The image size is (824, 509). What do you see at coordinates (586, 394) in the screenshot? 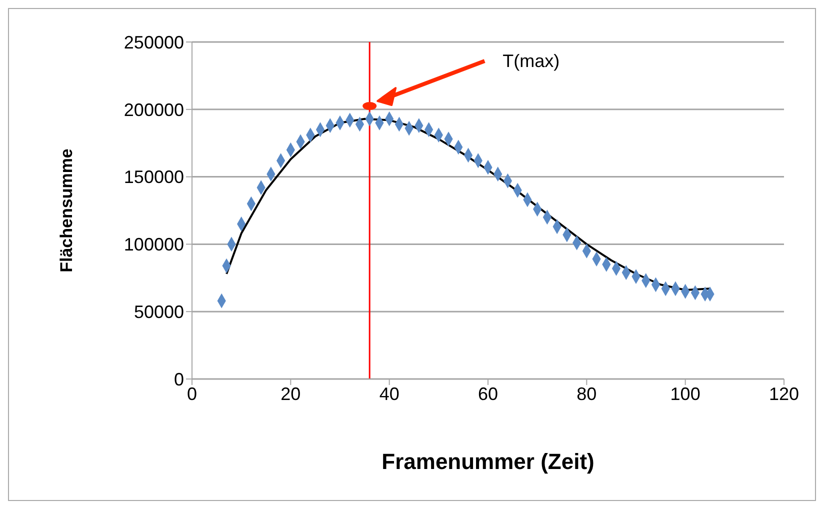
I see `x-tick-label: 80` at bounding box center [586, 394].